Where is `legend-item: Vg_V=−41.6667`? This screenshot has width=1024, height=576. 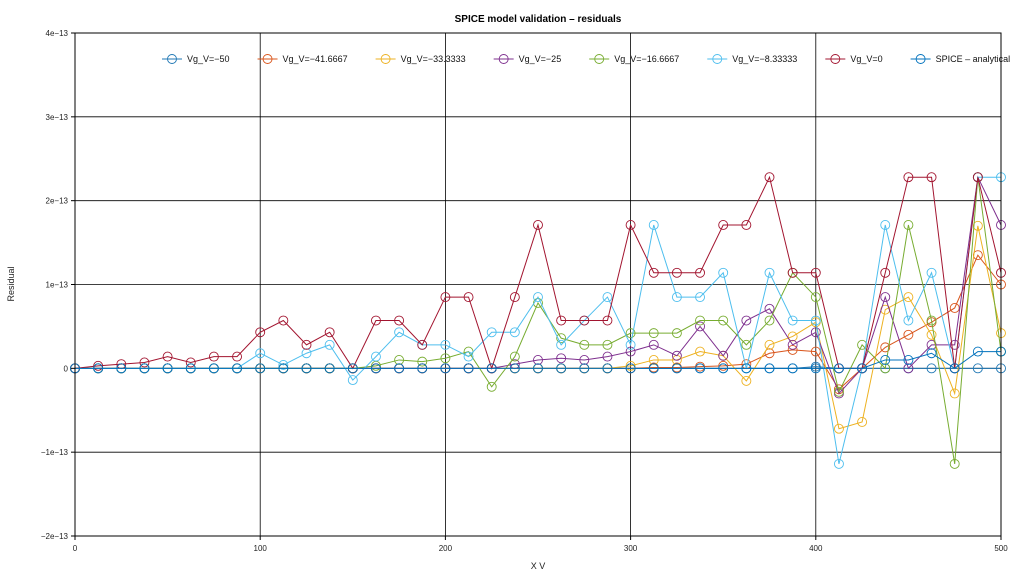 legend-item: Vg_V=−41.6667 is located at coordinates (302, 59).